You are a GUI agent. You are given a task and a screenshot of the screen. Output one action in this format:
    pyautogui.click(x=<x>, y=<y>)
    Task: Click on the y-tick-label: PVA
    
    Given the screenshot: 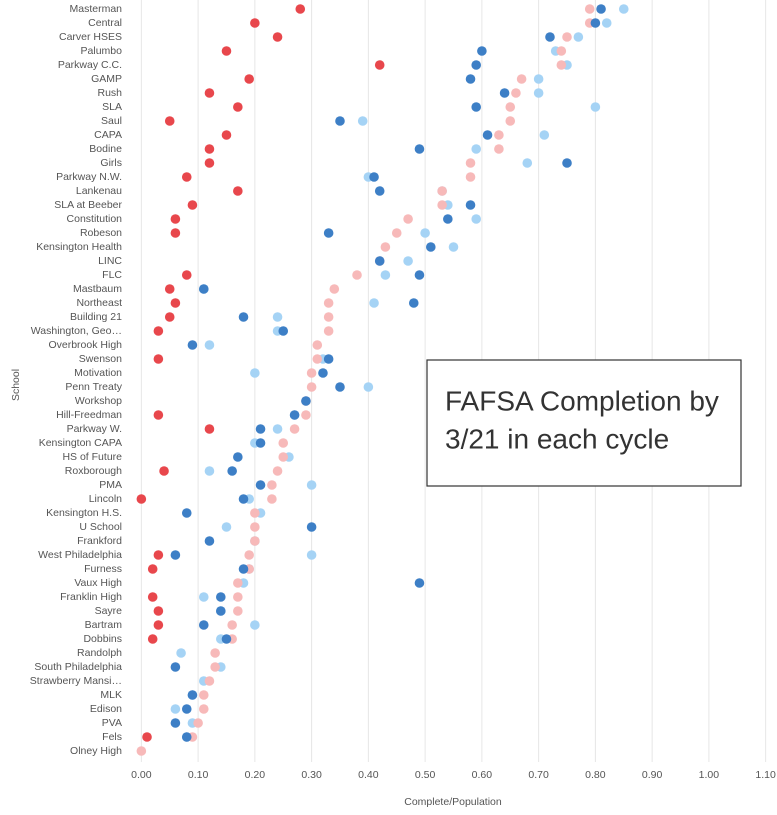 What is the action you would take?
    pyautogui.click(x=112, y=723)
    